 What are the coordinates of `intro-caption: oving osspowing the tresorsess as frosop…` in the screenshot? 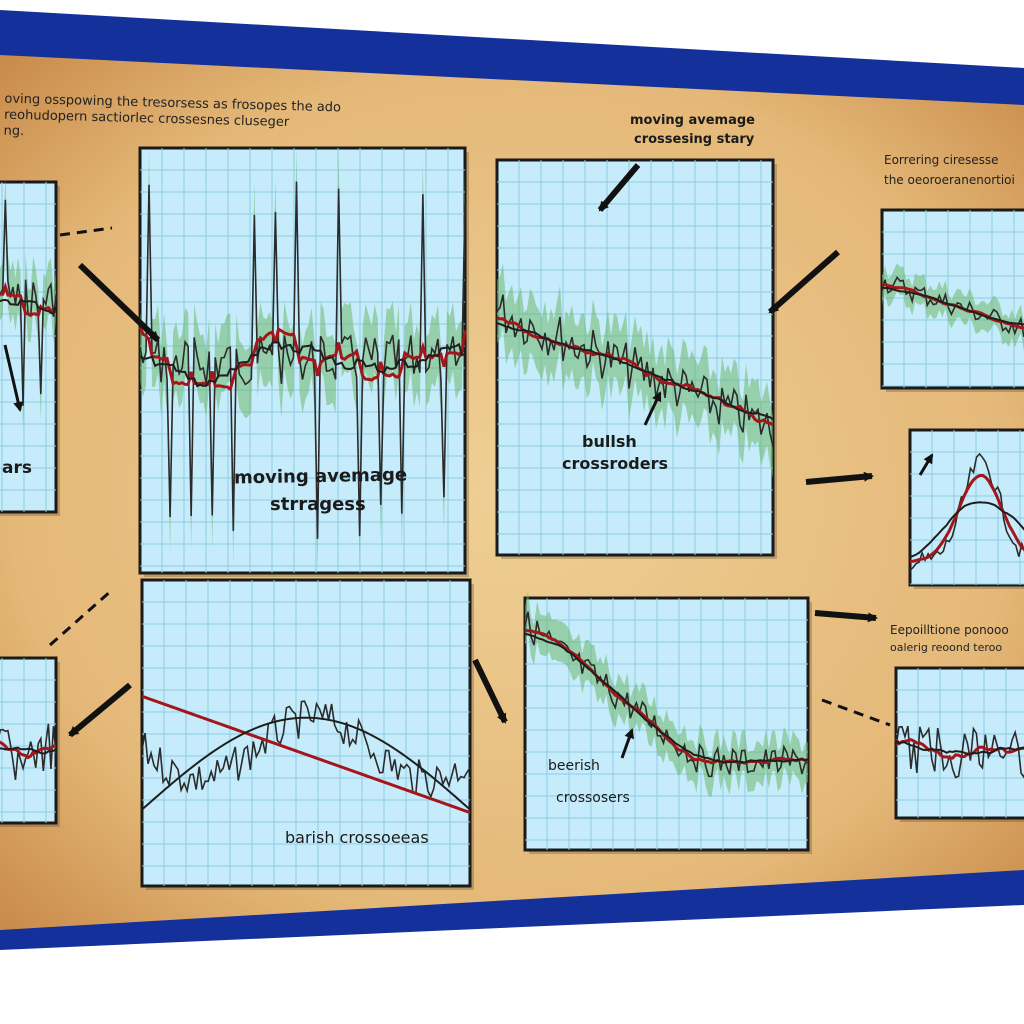 It's located at (172, 120).